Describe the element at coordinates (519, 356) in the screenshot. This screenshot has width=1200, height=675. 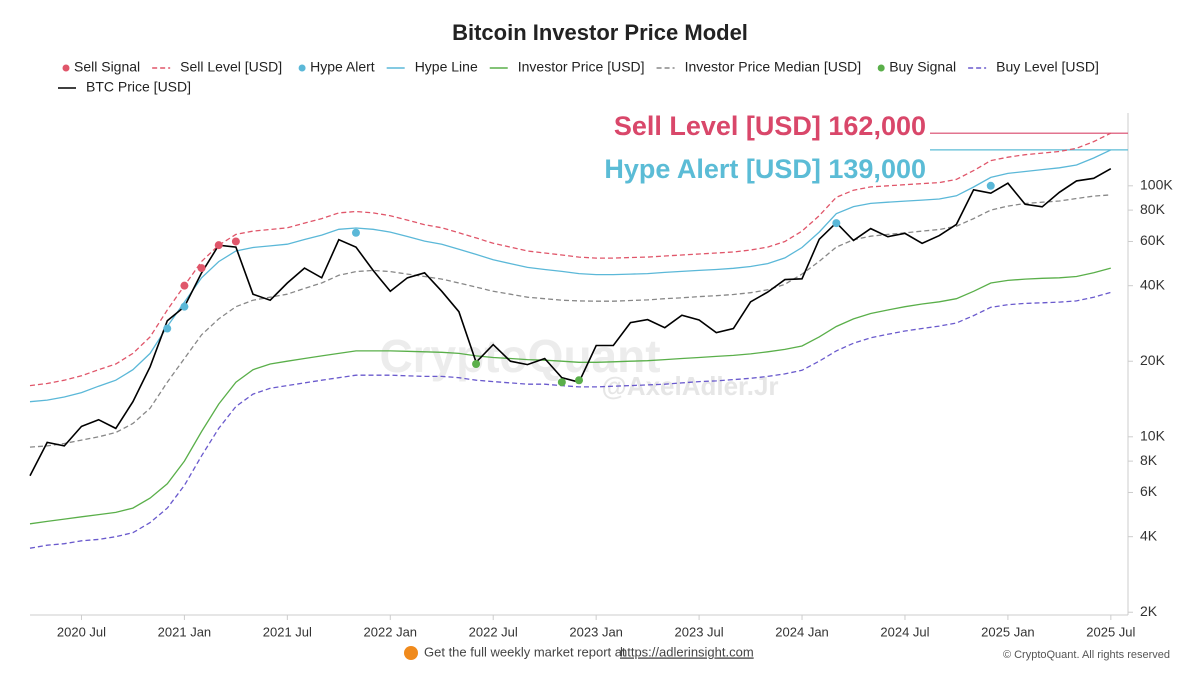
I see `watermark: CryptoQuant` at that location.